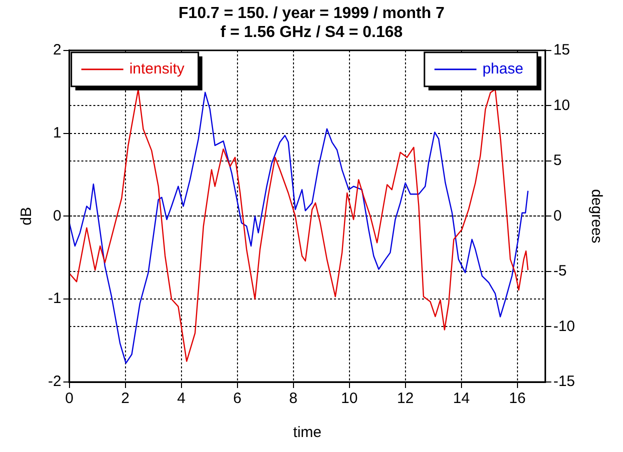  I want to click on y-axis-title: dB, so click(27, 216).